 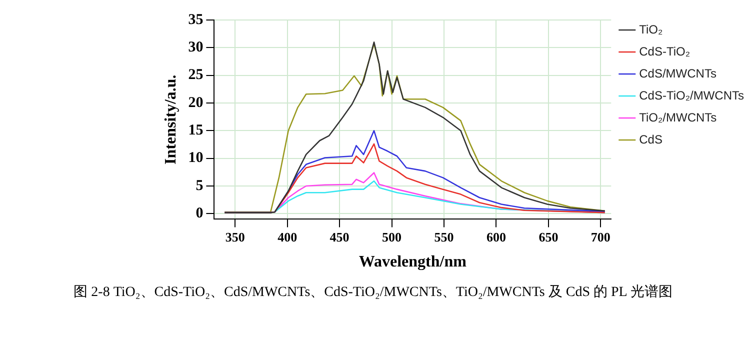 I want to click on legend-label: CdS-TiO₂, so click(x=664, y=51).